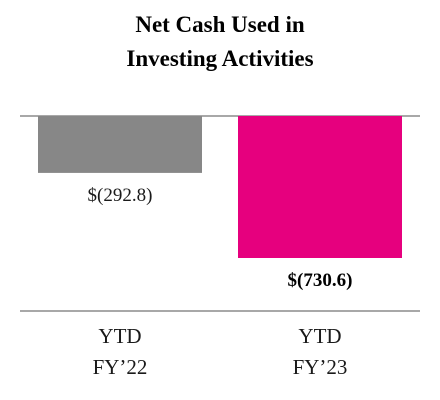 The height and width of the screenshot is (400, 440). I want to click on data-label-ytd-fy22: $(292.8), so click(120, 195).